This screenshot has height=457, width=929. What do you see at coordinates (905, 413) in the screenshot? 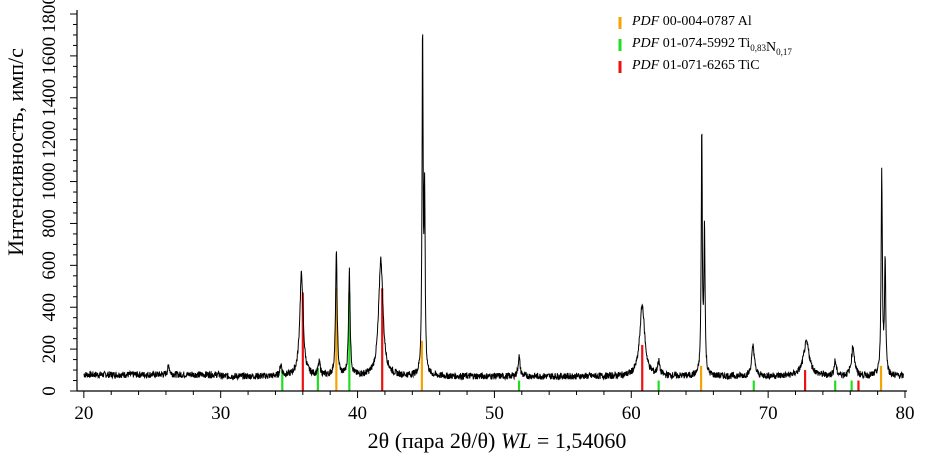
I see `x-tick-label: 80` at bounding box center [905, 413].